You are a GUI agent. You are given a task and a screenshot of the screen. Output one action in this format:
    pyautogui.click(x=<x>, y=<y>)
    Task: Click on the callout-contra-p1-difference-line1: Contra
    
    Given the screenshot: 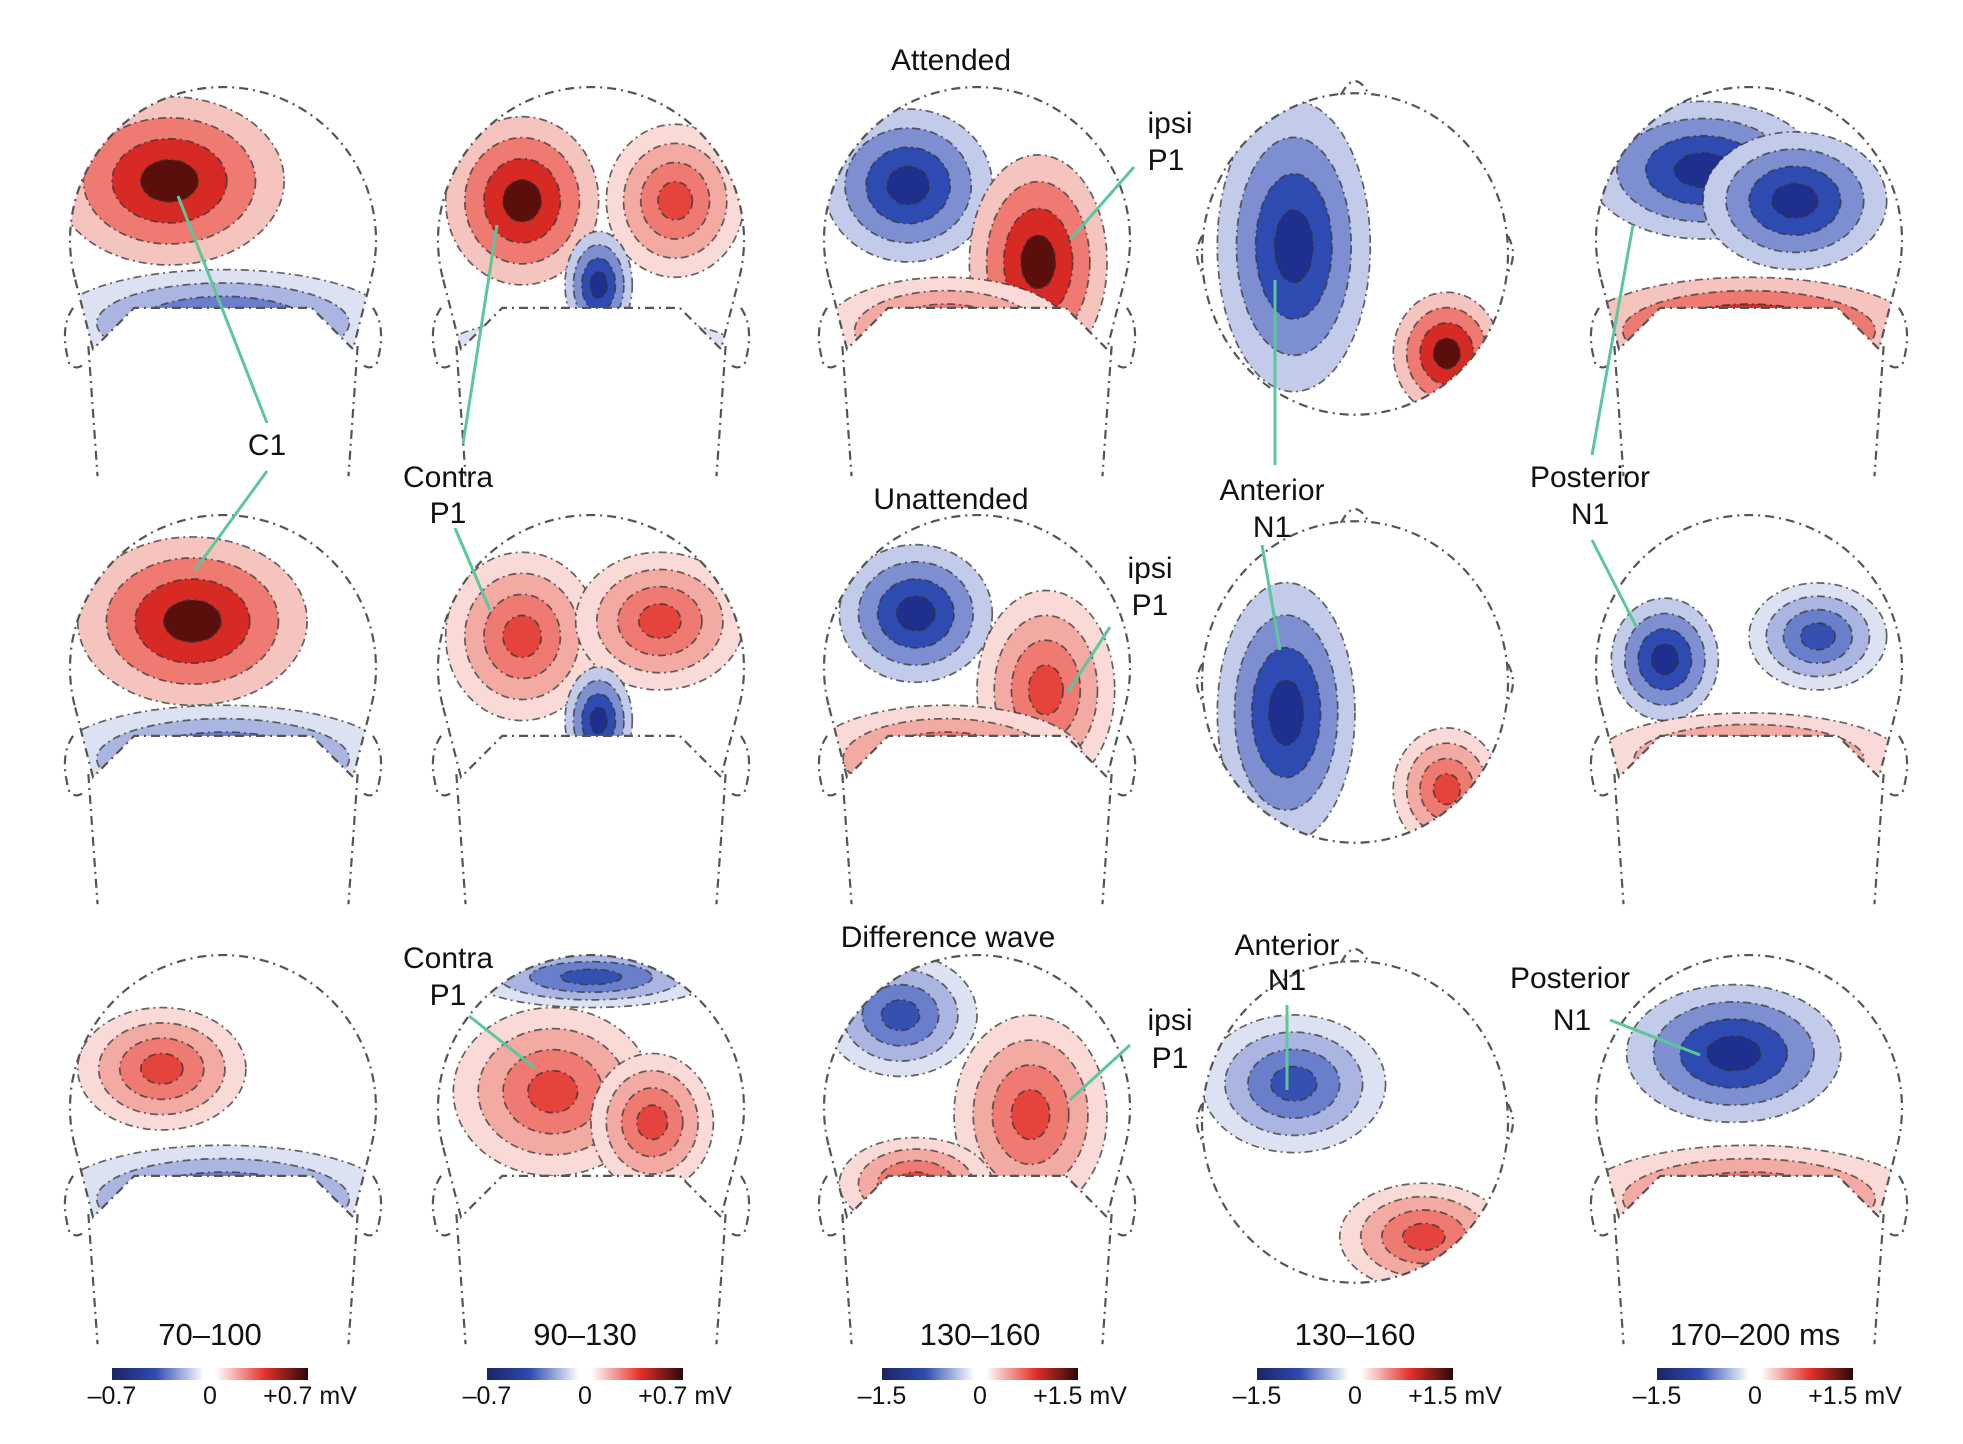 What is the action you would take?
    pyautogui.click(x=448, y=958)
    